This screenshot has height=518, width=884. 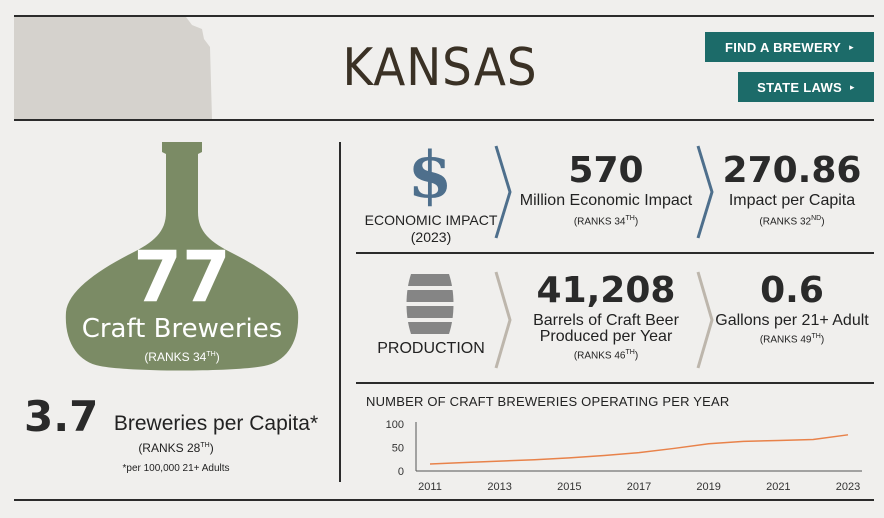 What do you see at coordinates (792, 221) in the screenshot?
I see `impact-per-capita-rank: (RANKS 32ND)` at bounding box center [792, 221].